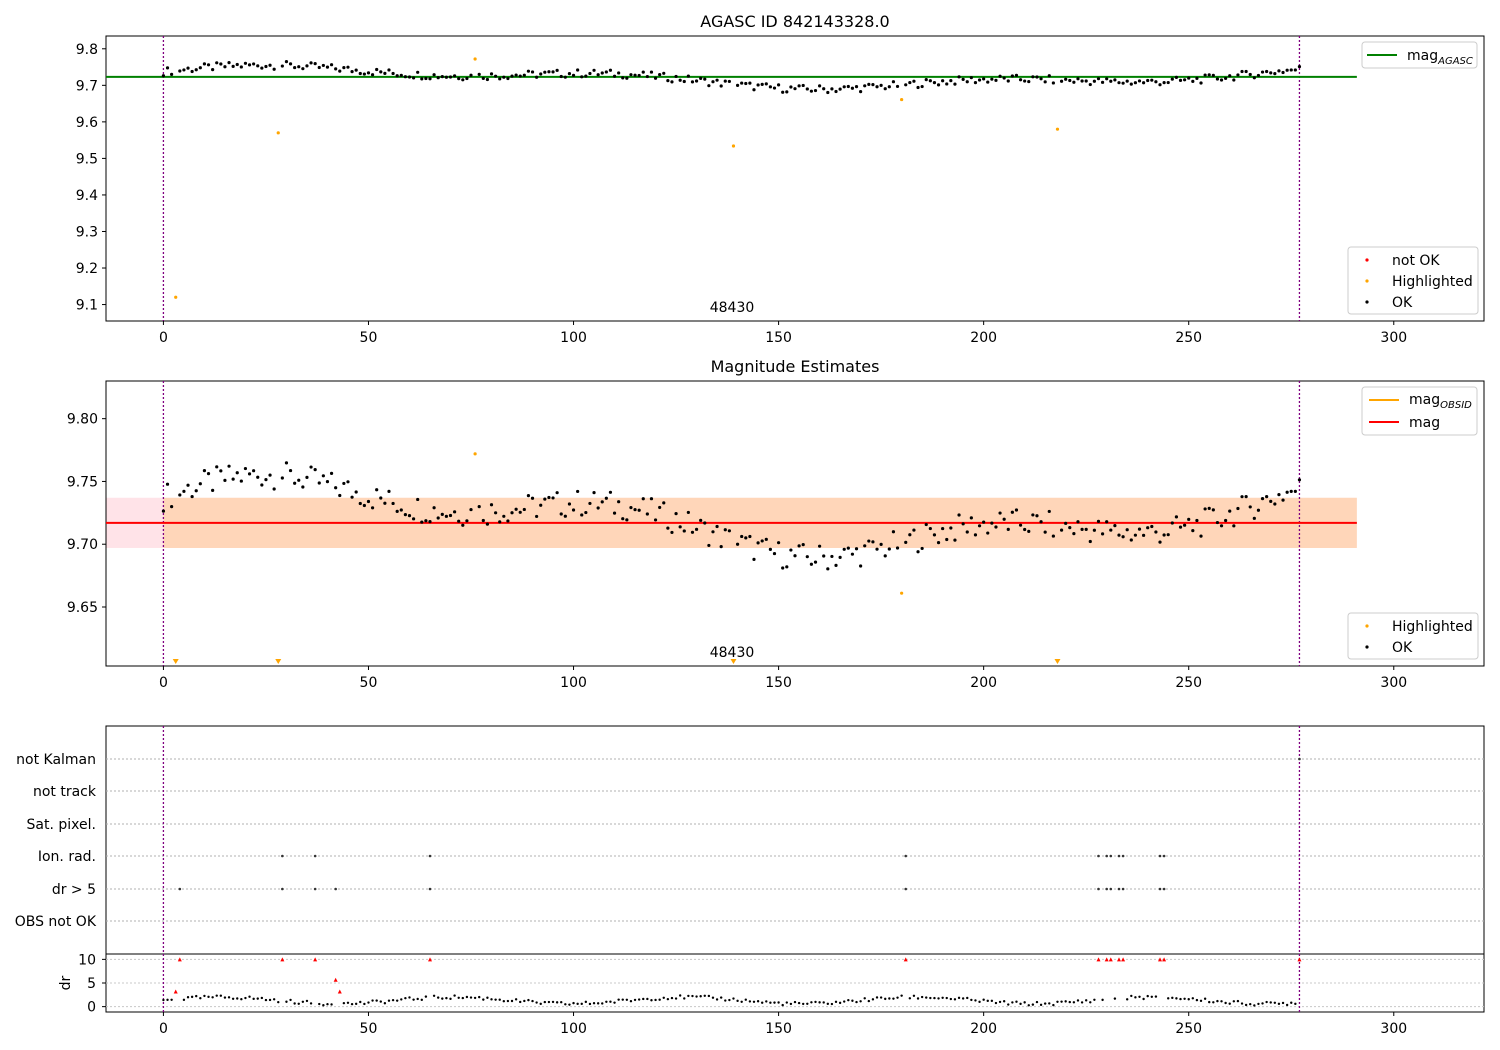 The height and width of the screenshot is (1050, 1500). I want to click on ion-rad-flag-point, so click(1098, 856).